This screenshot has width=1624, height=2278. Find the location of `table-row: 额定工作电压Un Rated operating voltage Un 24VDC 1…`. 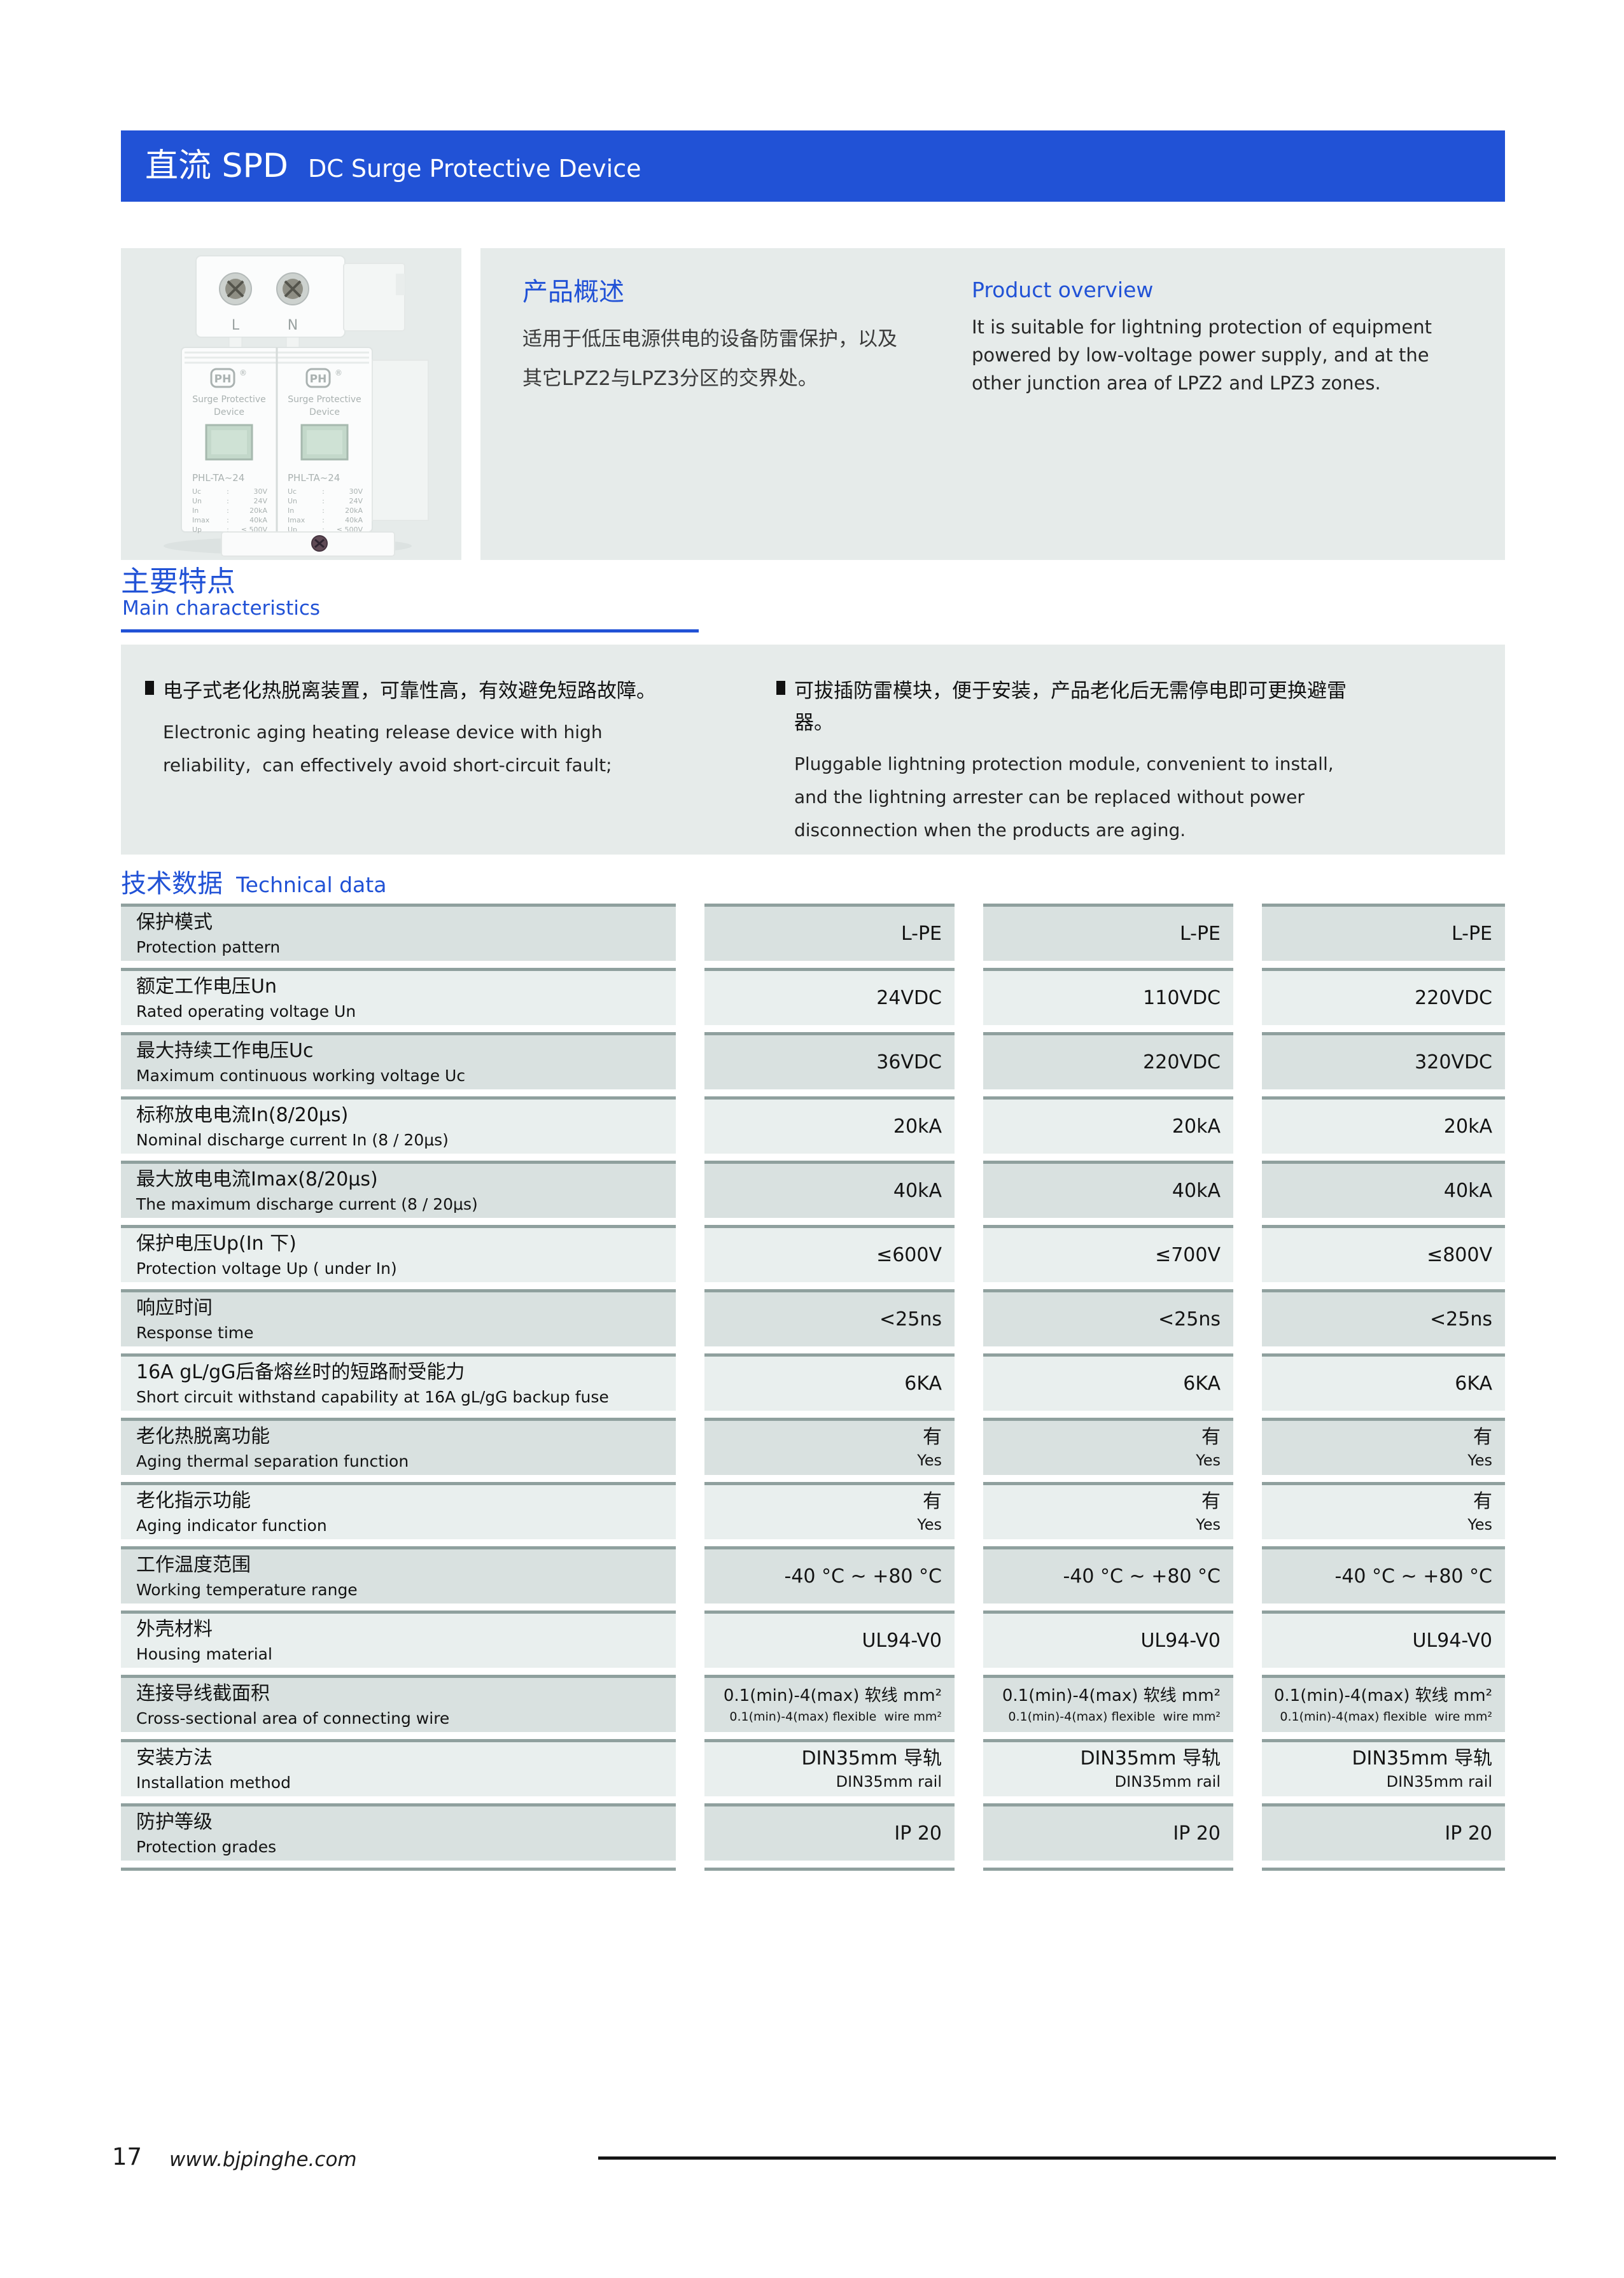

table-row: 额定工作电压Un Rated operating voltage Un 24VDC 1… is located at coordinates (813, 1000).